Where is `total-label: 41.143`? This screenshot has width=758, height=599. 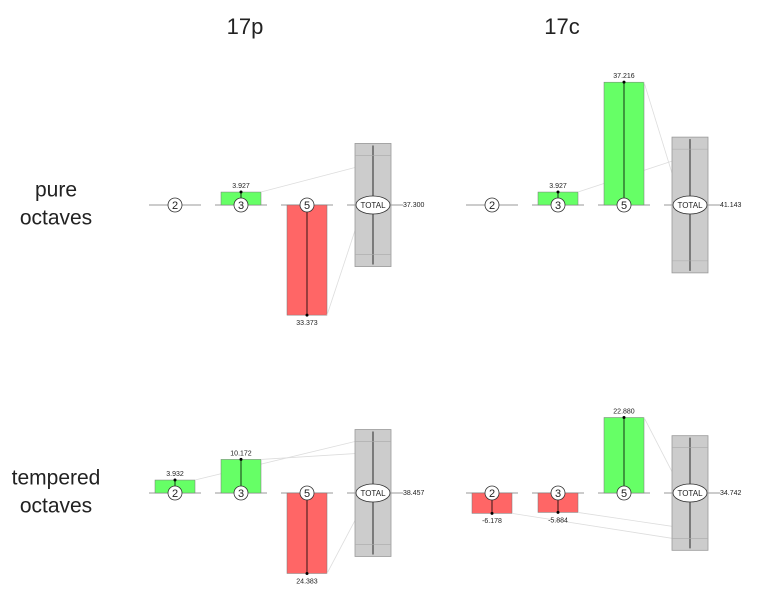
total-label: 41.143 is located at coordinates (731, 205).